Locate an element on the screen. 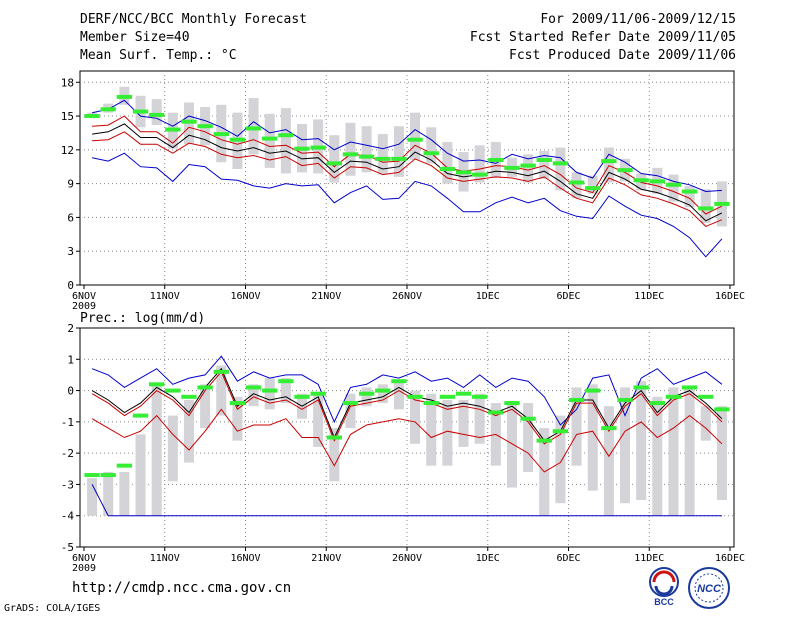 This screenshot has height=618, width=800. member-size: Member Size=40 is located at coordinates (135, 37).